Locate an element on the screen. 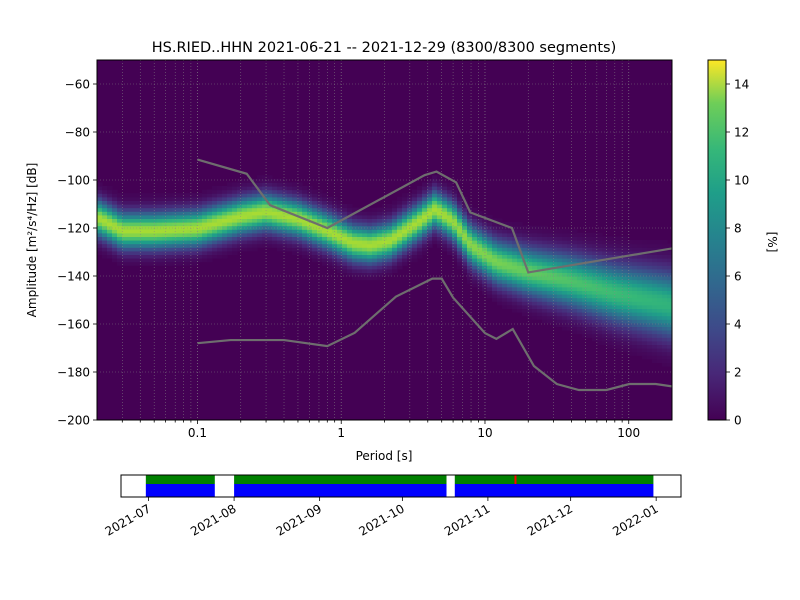  x-tick-label: 100 is located at coordinates (628, 433).